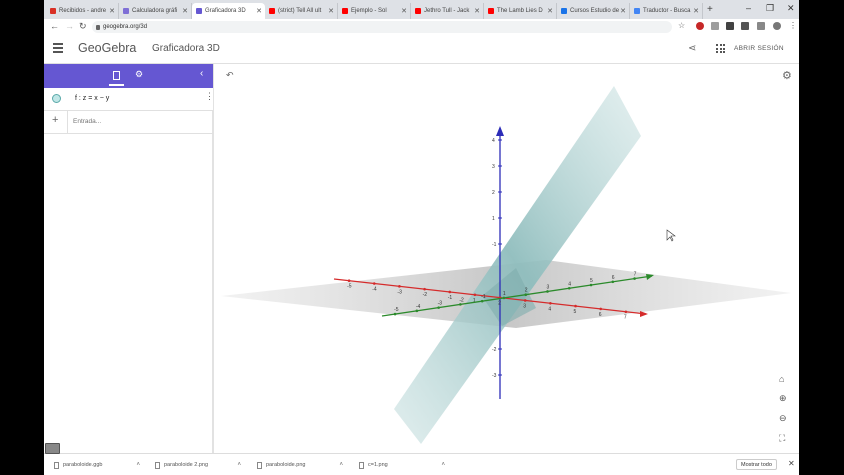 The width and height of the screenshot is (844, 475). What do you see at coordinates (593, 11) in the screenshot?
I see `tab-cursos: Cursos Estudio de ✕` at bounding box center [593, 11].